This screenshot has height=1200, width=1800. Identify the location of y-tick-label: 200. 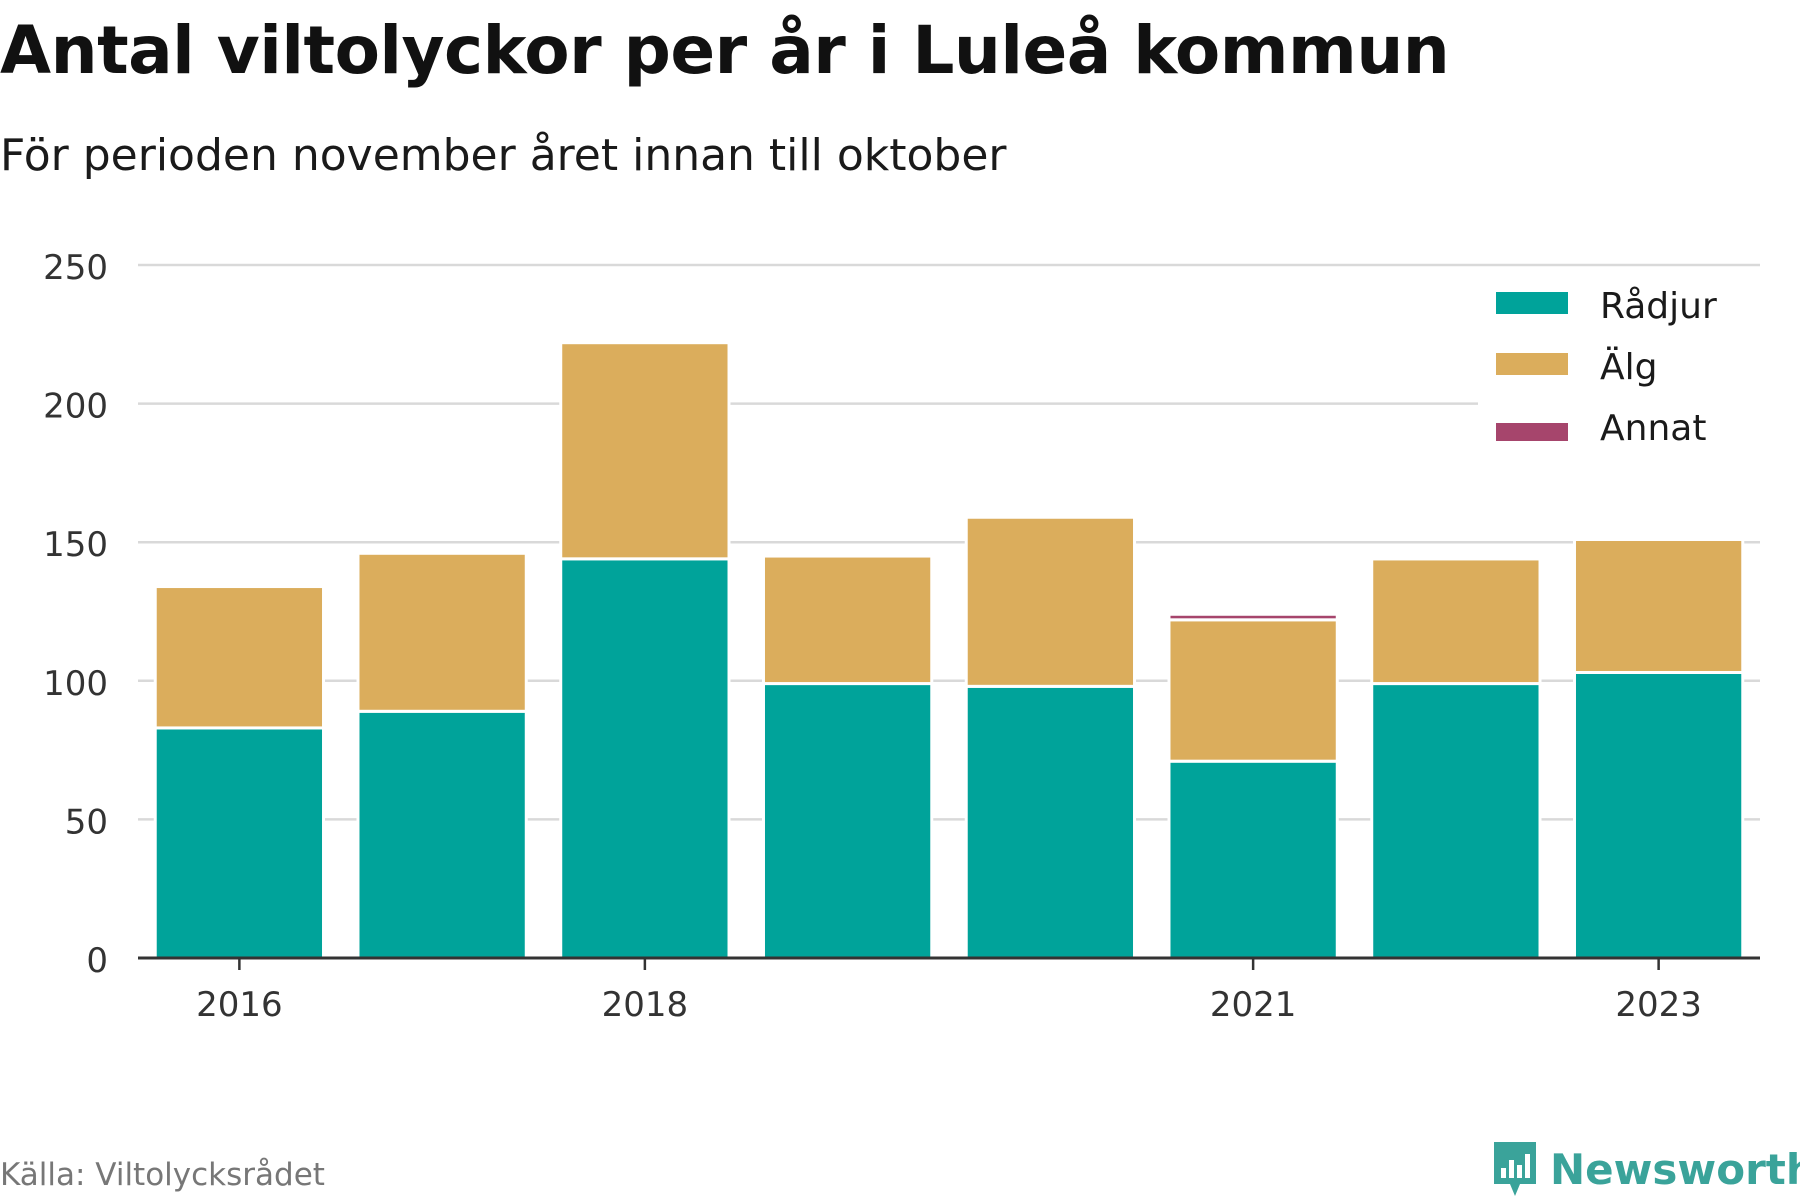
(75, 407).